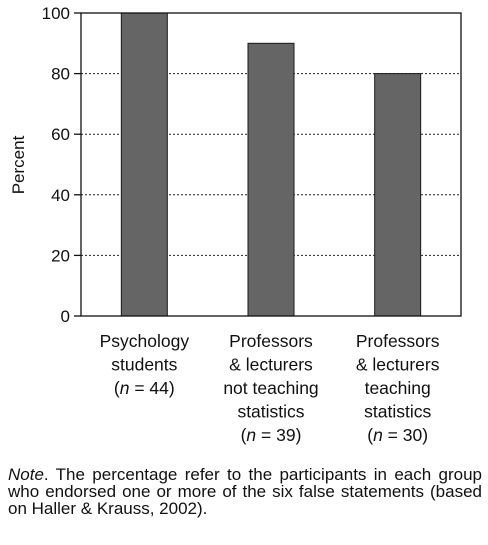 The width and height of the screenshot is (488, 545). I want to click on y-axis-title: Percent, so click(18, 164).